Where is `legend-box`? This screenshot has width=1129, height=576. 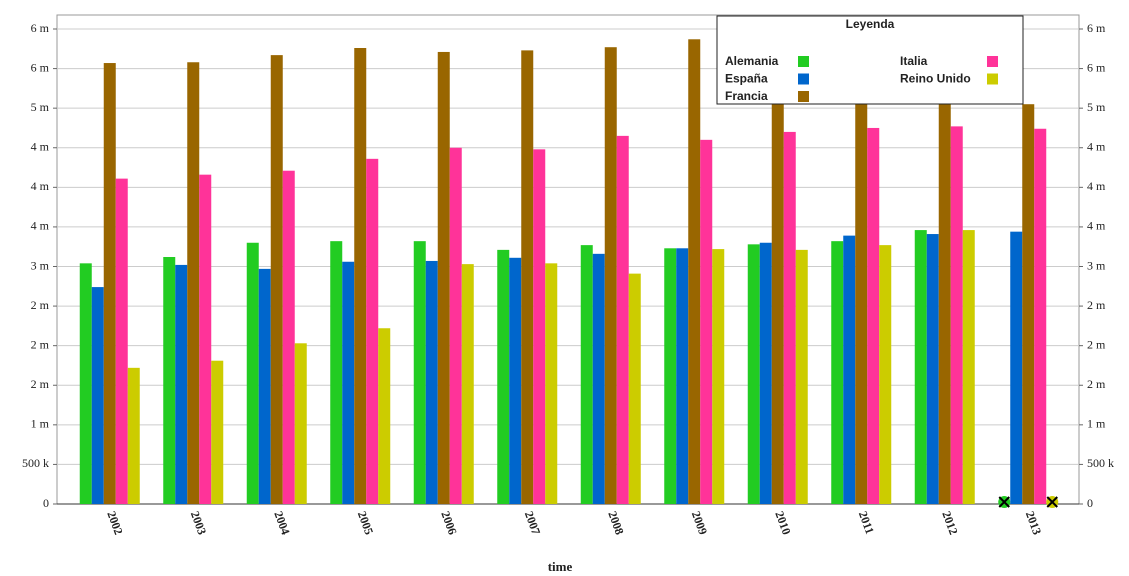
legend-box is located at coordinates (870, 60).